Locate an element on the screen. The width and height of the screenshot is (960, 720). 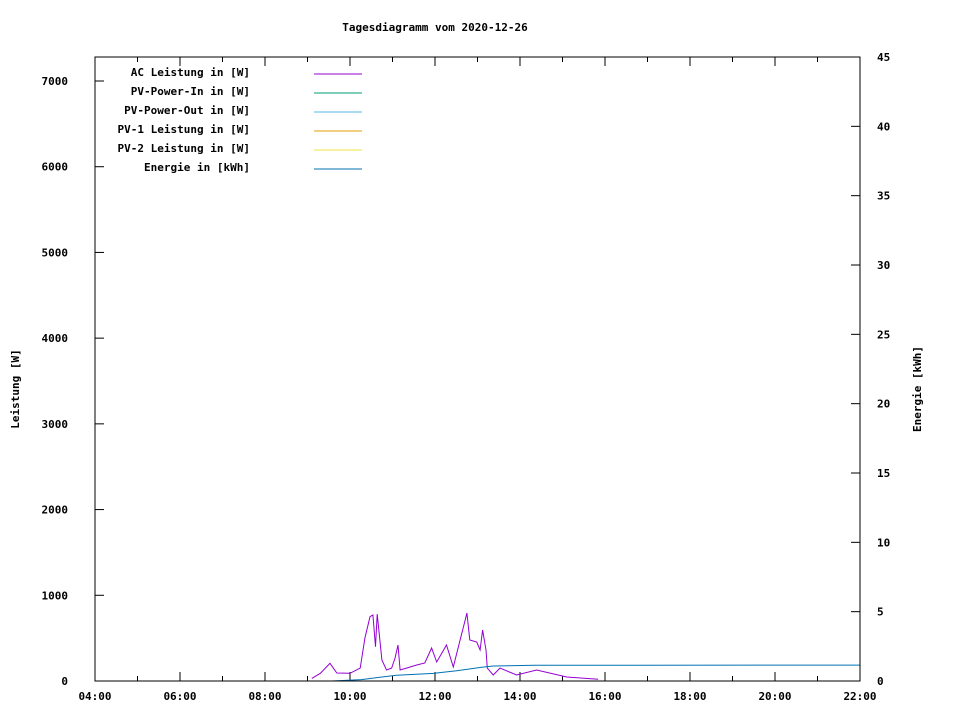
x-tick-label: 08:00 is located at coordinates (264, 696).